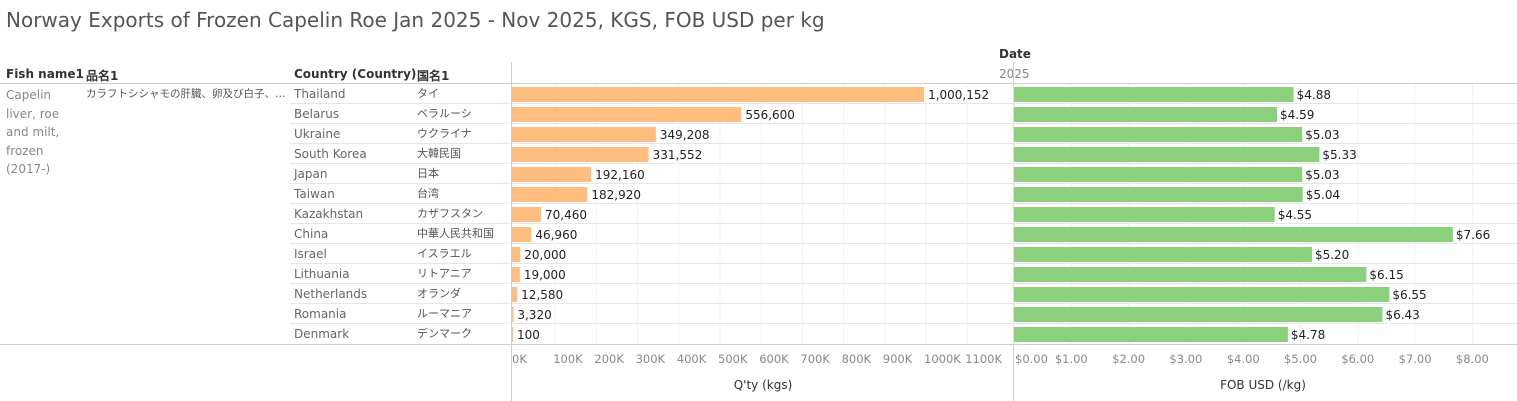 The width and height of the screenshot is (1517, 401). What do you see at coordinates (1473, 235) in the screenshot?
I see `fob-value-label: $7.66` at bounding box center [1473, 235].